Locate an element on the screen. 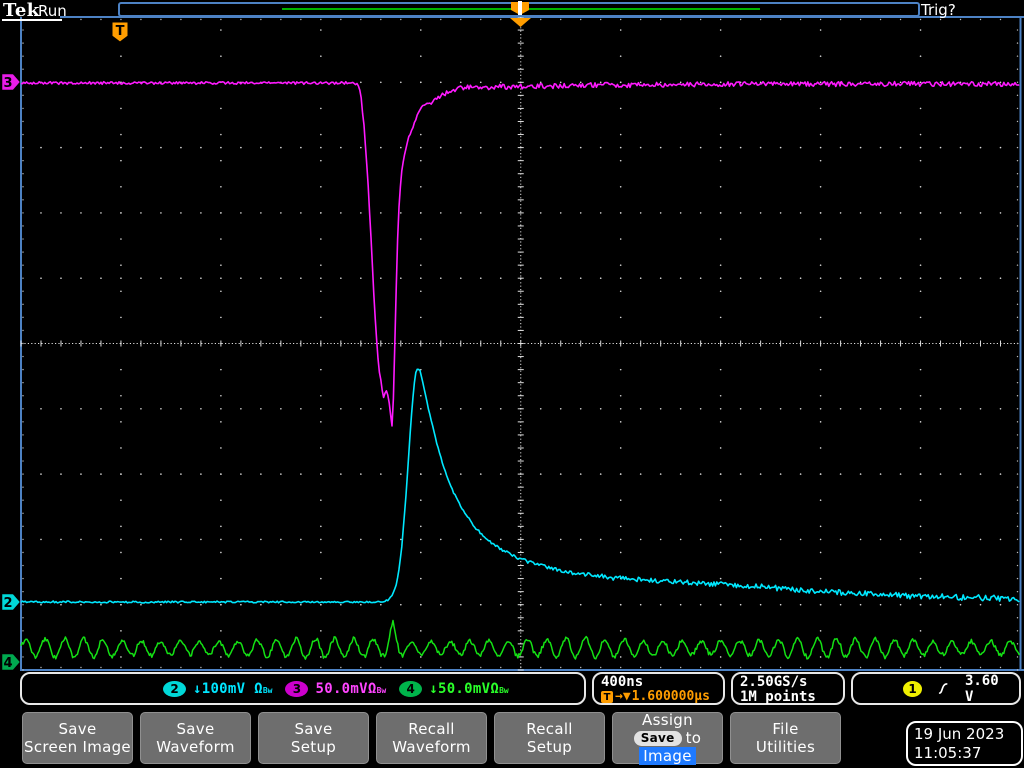 The height and width of the screenshot is (768, 1024). acquisition-readout-box: 2.50GS/s 1M points is located at coordinates (788, 688).